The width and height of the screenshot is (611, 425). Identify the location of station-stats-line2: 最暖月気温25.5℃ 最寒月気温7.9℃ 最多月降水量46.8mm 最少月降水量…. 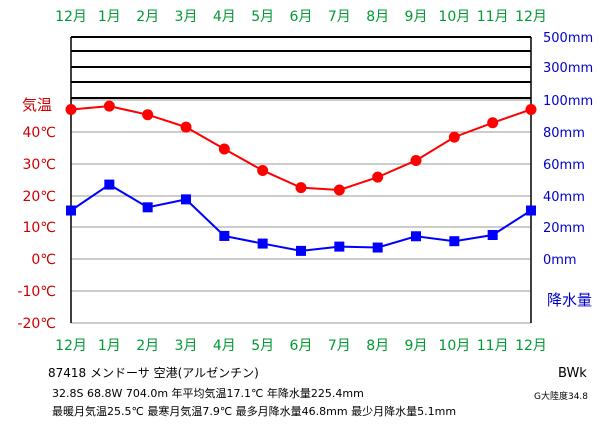
(254, 411).